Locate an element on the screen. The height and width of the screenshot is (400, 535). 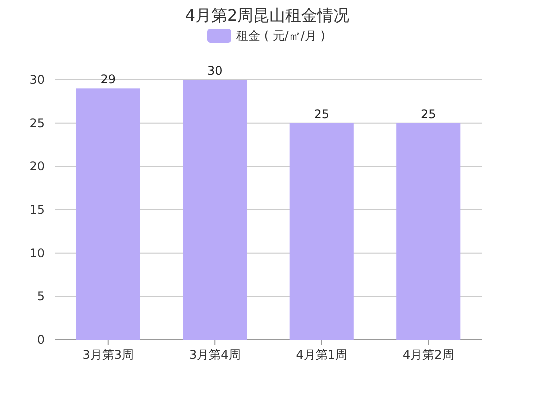
data-label: 30 is located at coordinates (215, 71).